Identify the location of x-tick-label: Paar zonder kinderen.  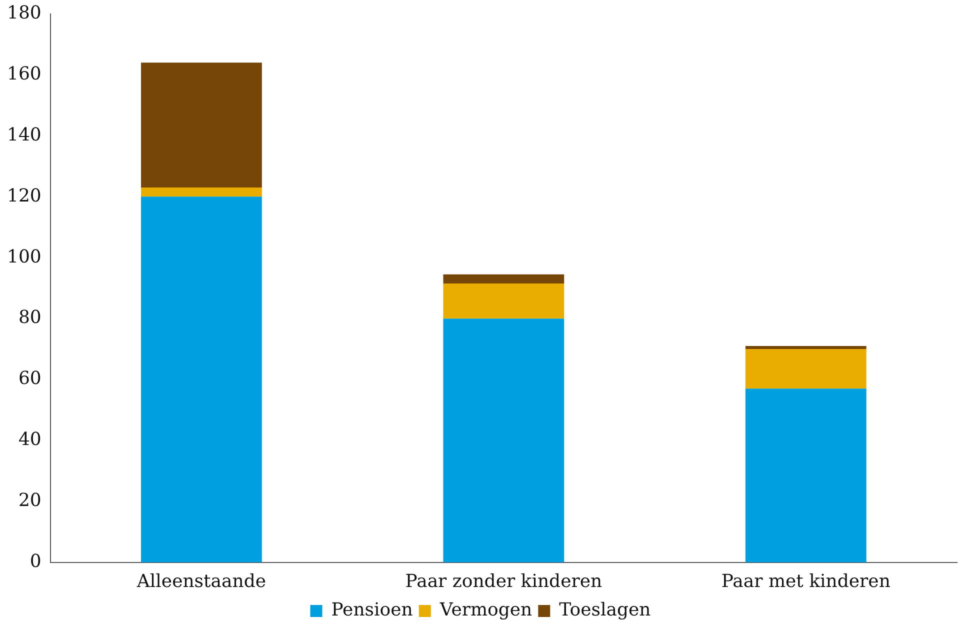
(503, 581).